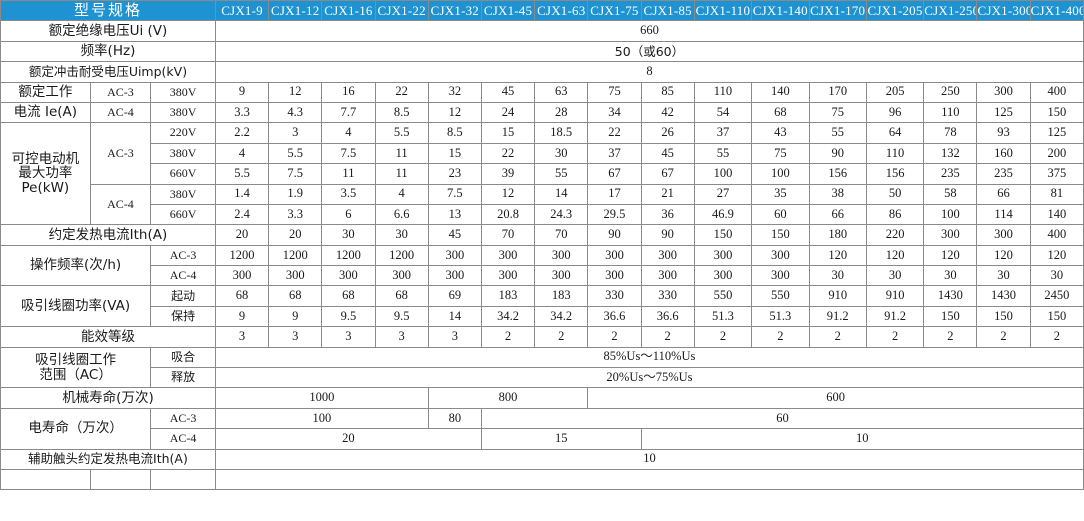  What do you see at coordinates (45, 92) in the screenshot?
I see `label-rated-current-line1: 额定工作` at bounding box center [45, 92].